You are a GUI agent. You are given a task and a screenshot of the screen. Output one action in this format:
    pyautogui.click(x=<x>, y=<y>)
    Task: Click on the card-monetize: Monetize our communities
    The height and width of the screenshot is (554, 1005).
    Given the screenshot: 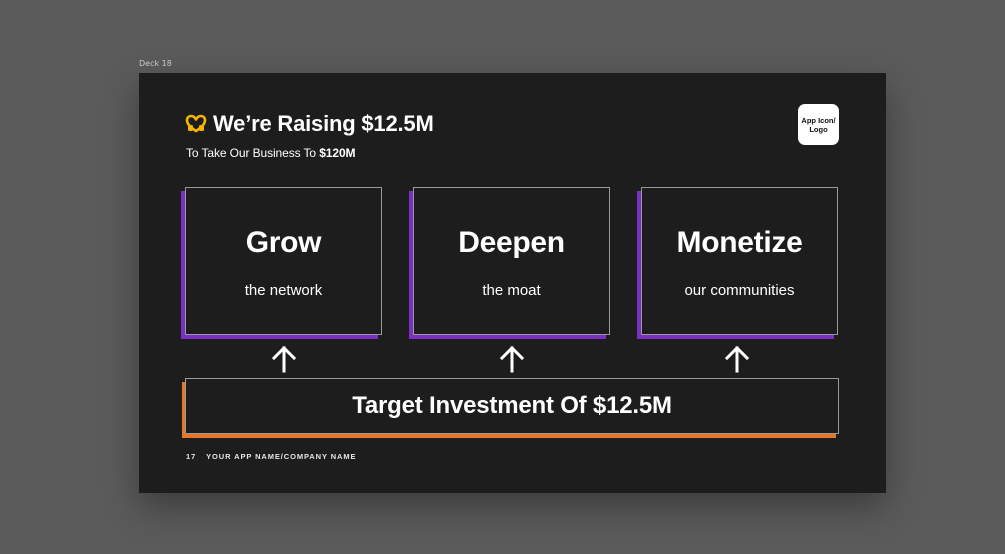 What is the action you would take?
    pyautogui.click(x=739, y=261)
    